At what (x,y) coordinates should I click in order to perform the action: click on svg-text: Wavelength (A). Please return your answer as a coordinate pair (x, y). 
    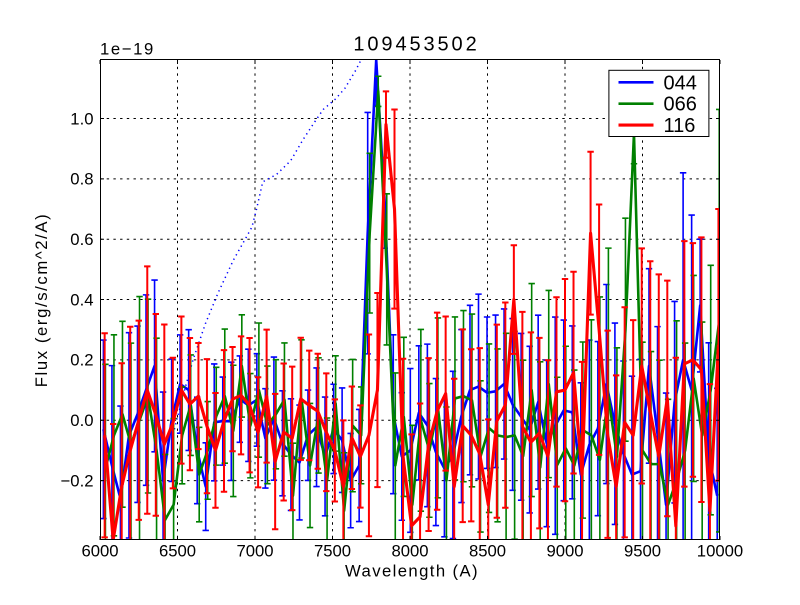
    Looking at the image, I should click on (412, 571).